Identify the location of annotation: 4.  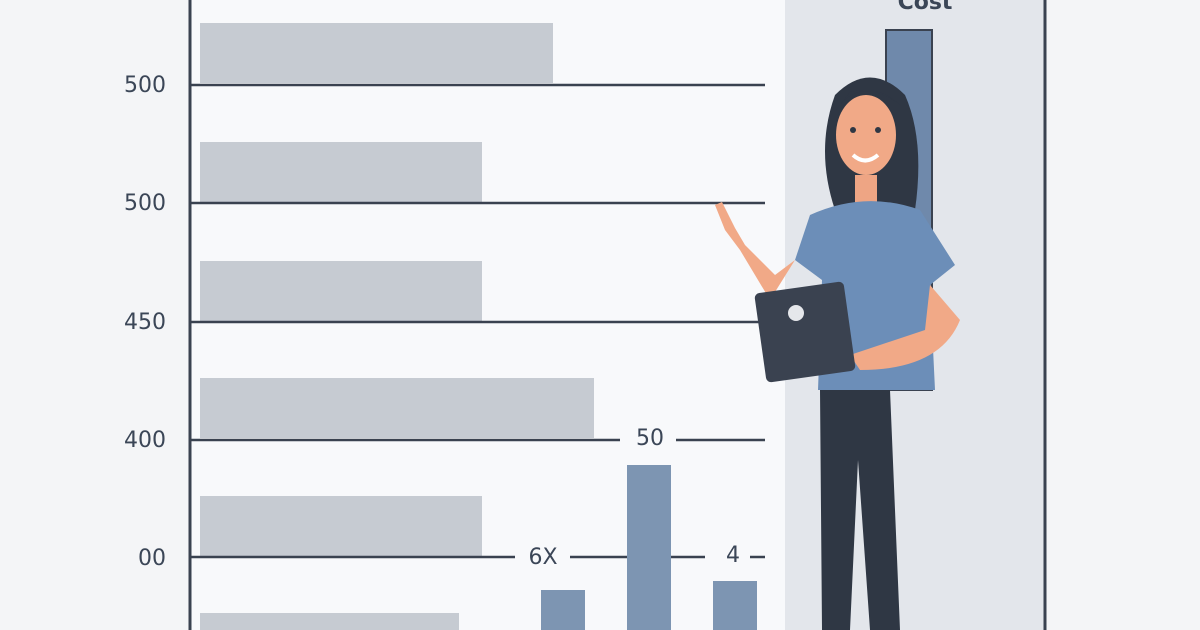
(733, 555).